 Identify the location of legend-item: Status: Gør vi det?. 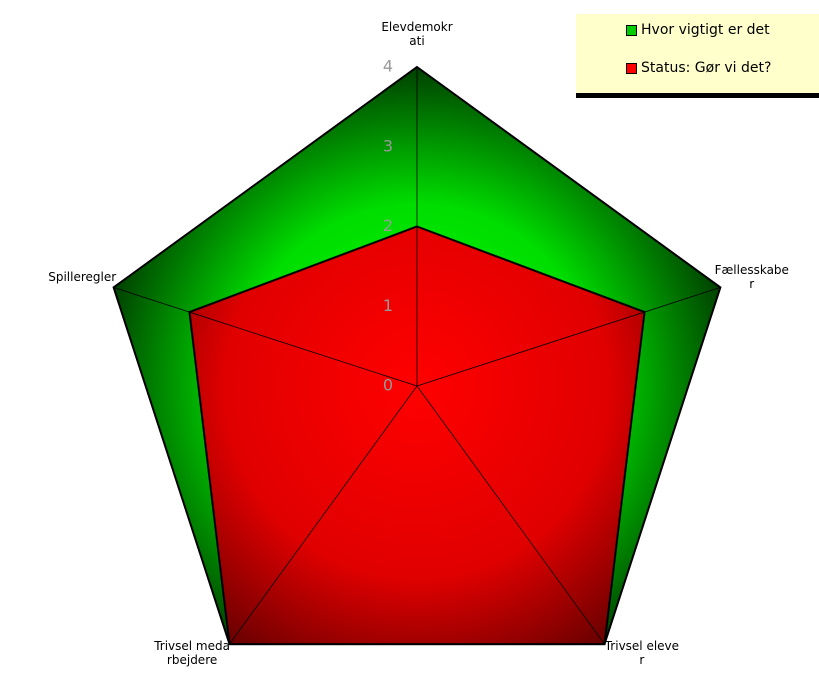
(698, 68).